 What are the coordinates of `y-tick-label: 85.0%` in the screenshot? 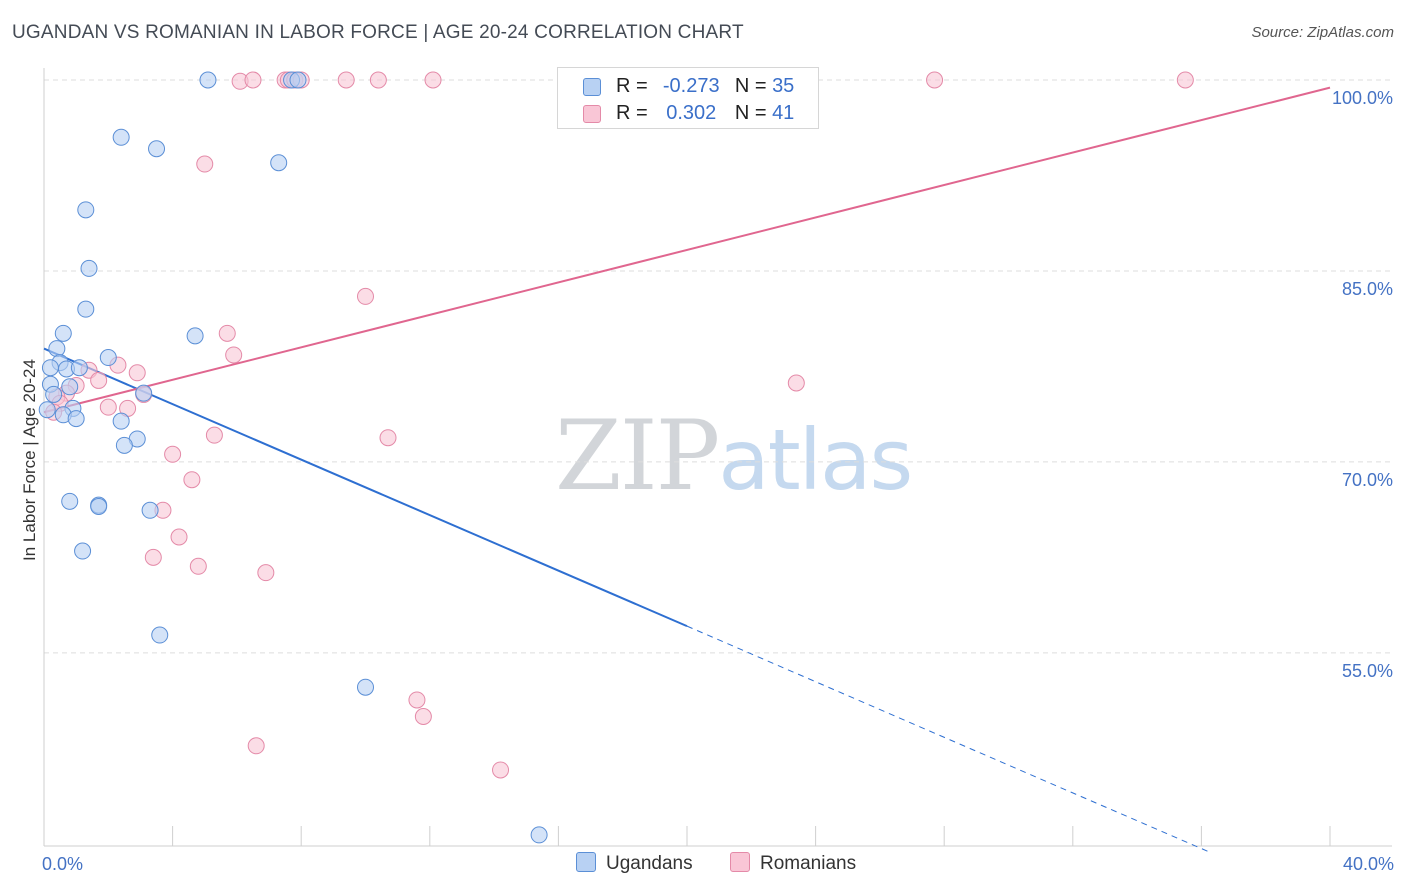 It's located at (1367, 289).